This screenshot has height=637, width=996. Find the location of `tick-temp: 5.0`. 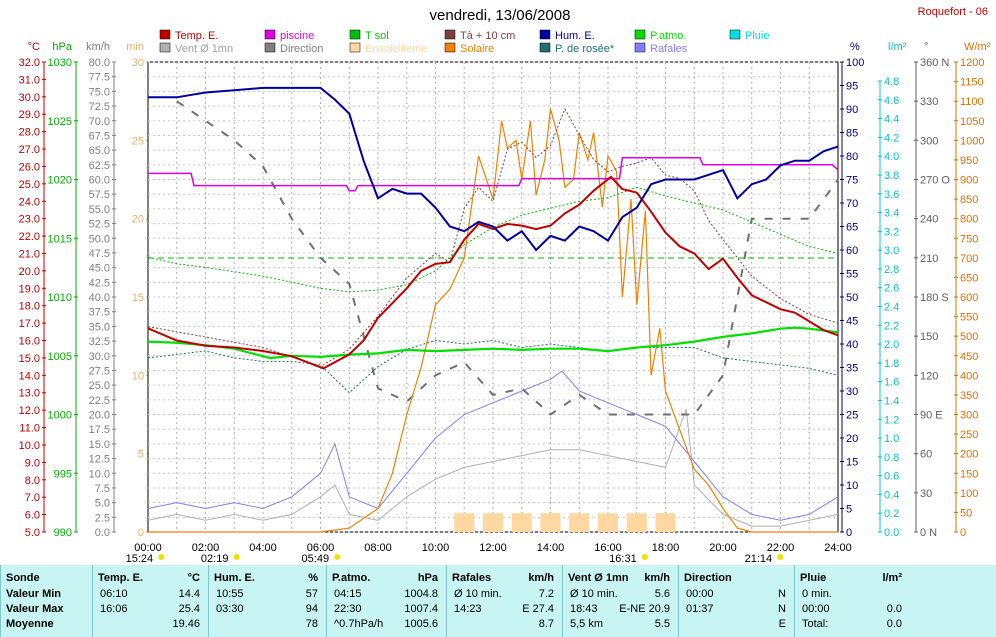

tick-temp: 5.0 is located at coordinates (32, 533).